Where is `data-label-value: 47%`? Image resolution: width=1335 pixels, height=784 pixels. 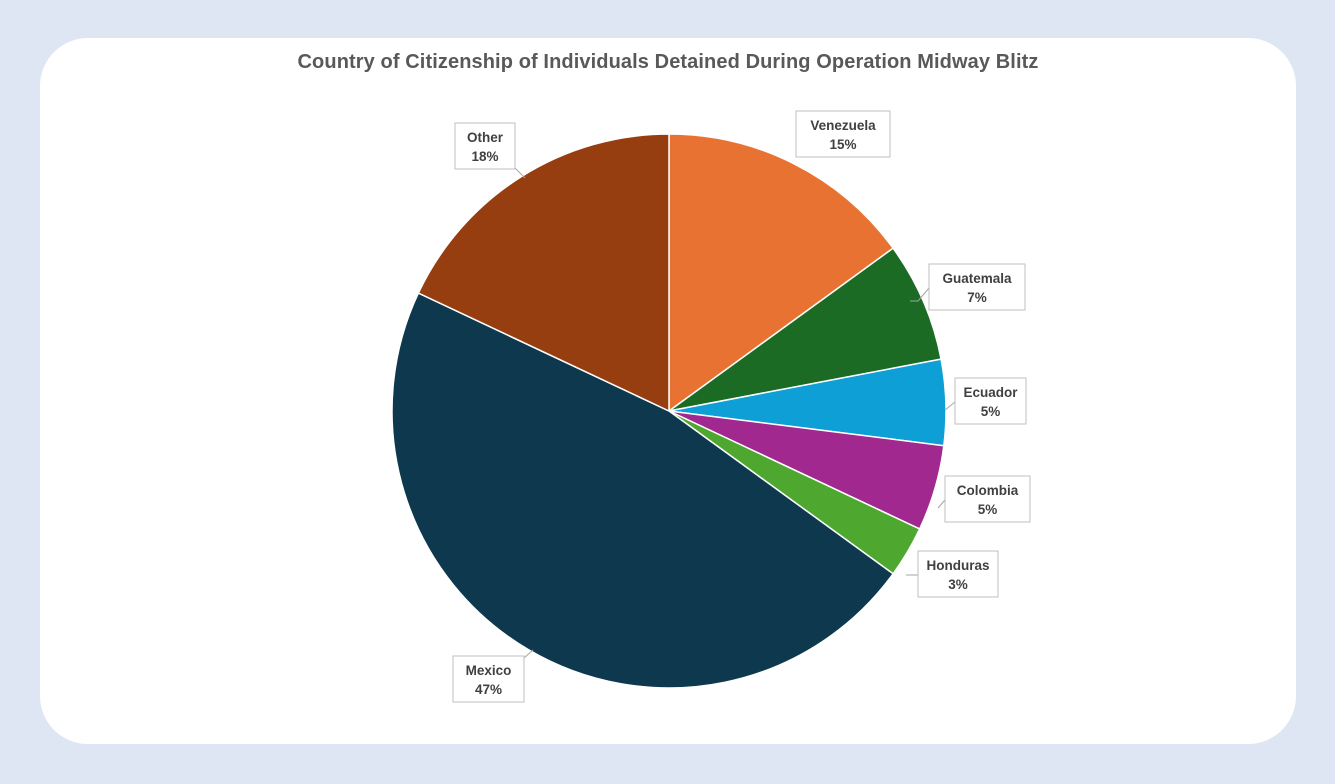
data-label-value: 47% is located at coordinates (488, 689).